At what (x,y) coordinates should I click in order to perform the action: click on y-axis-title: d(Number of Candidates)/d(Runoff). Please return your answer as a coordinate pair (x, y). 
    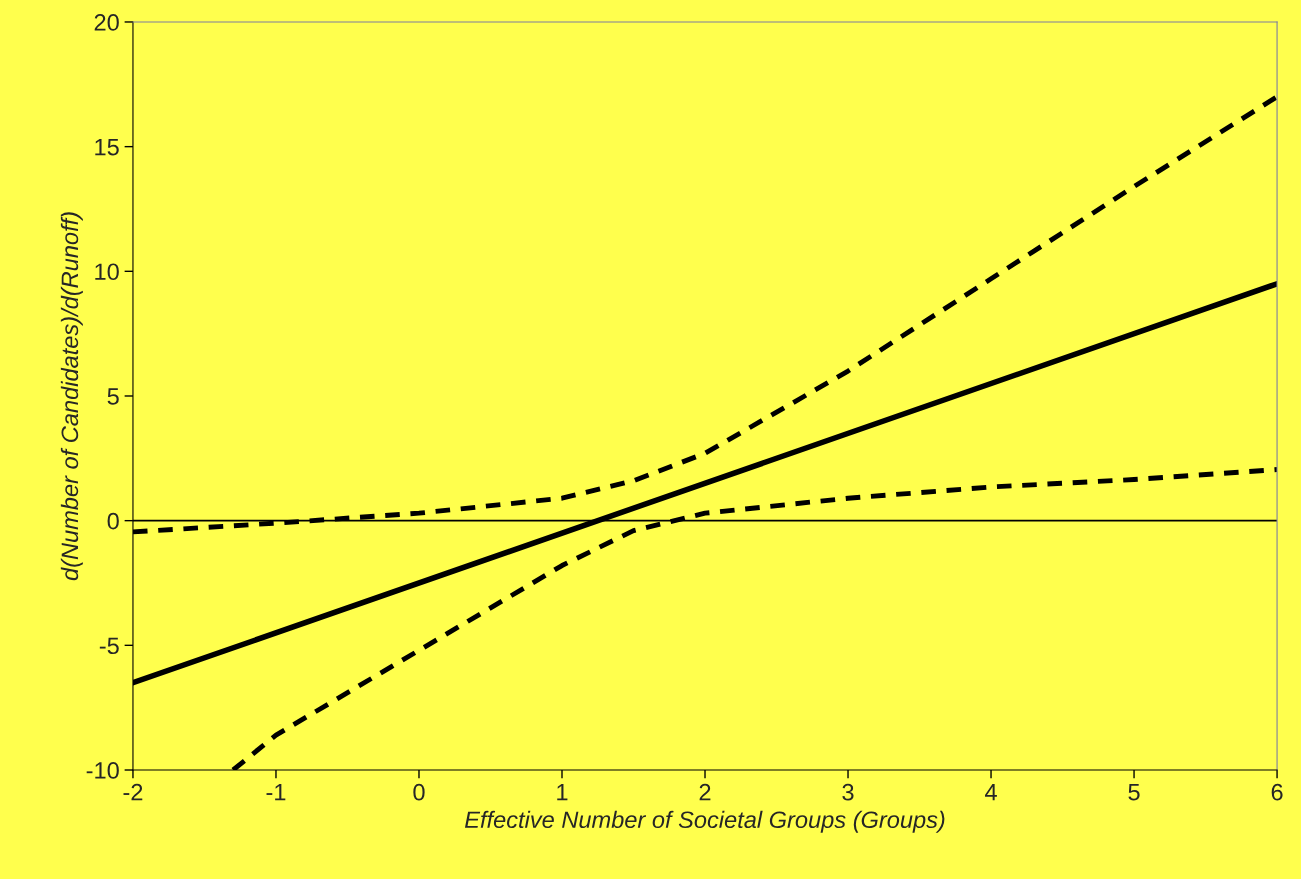
    Looking at the image, I should click on (71, 396).